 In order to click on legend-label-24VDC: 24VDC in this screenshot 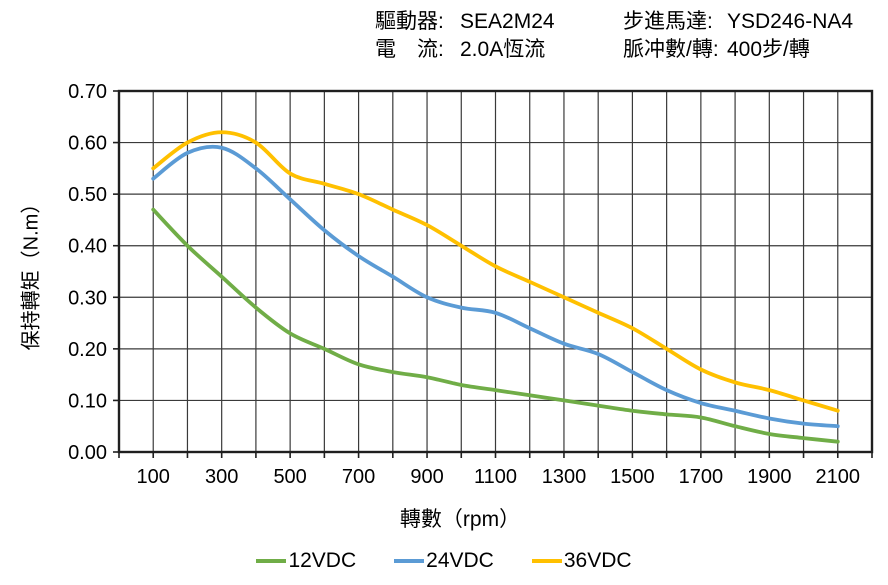, I will do `click(460, 560)`.